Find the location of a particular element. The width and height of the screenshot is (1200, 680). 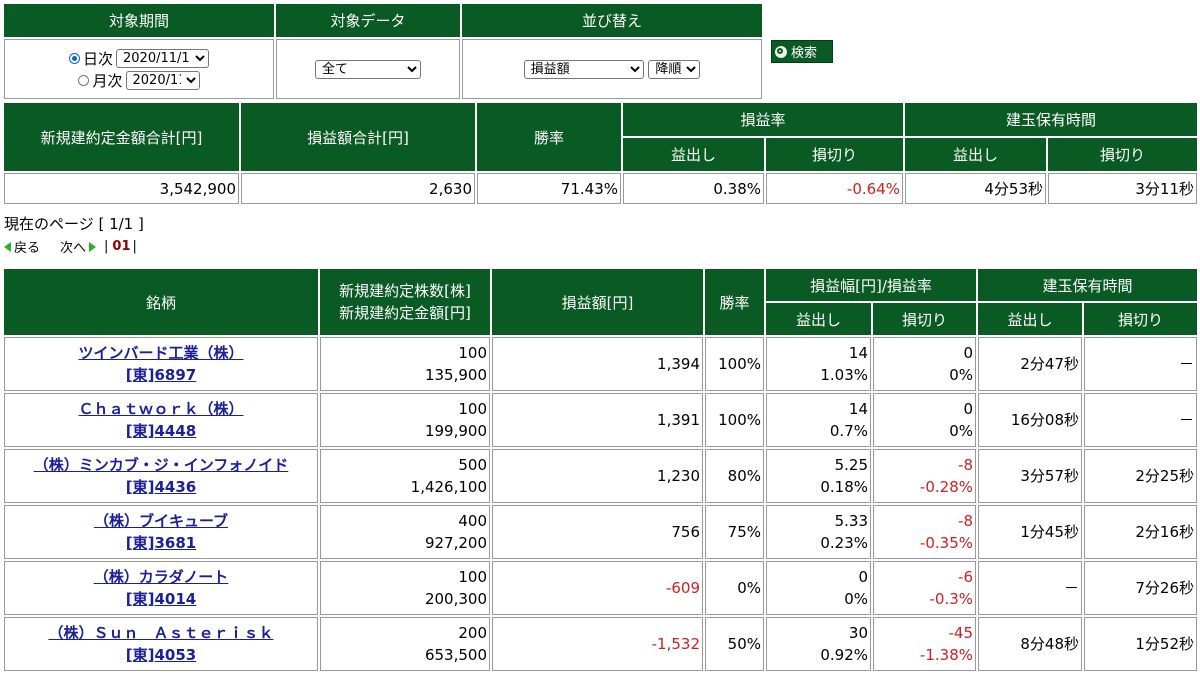

pl-cell: 1,230 is located at coordinates (597, 476).